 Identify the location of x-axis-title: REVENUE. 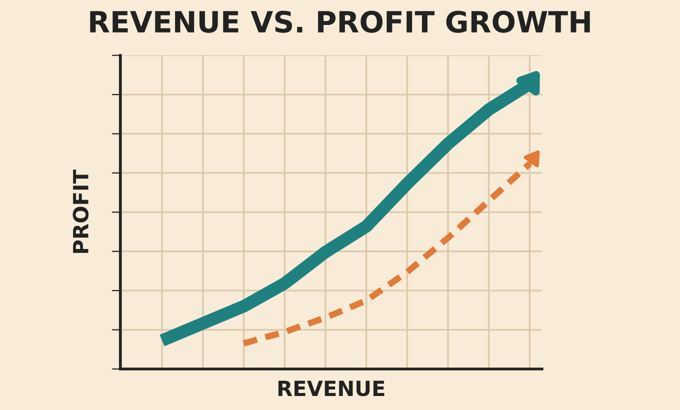
(331, 388).